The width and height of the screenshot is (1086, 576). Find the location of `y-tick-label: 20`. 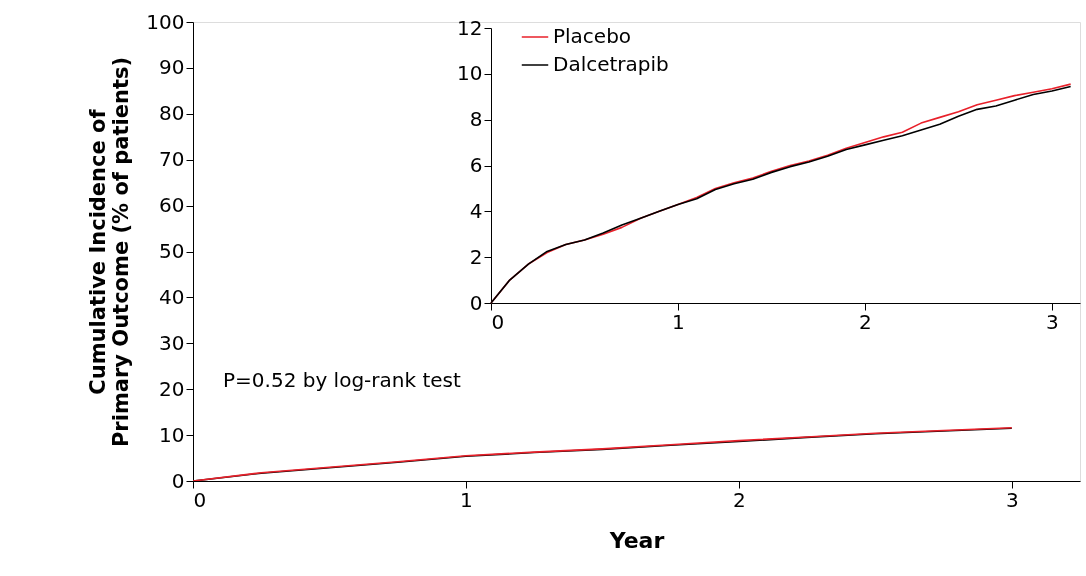

y-tick-label: 20 is located at coordinates (172, 388).